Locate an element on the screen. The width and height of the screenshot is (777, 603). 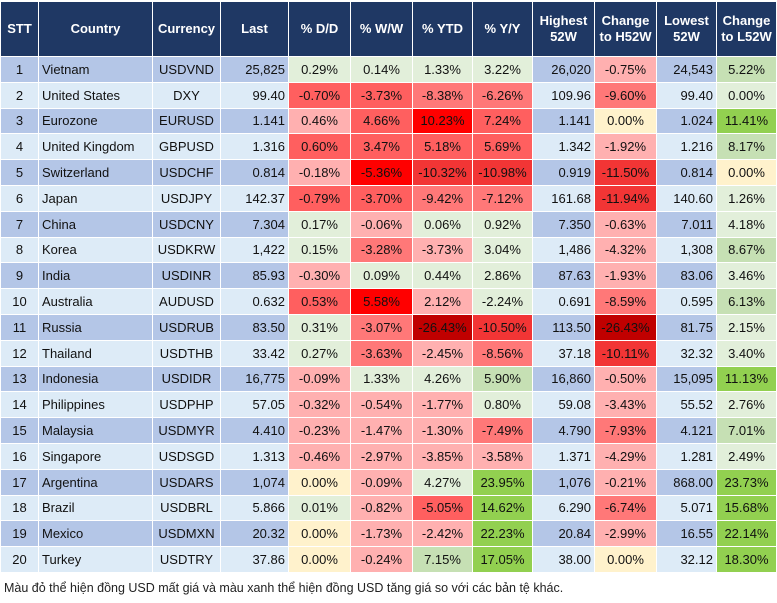
last-cell: 1,074 is located at coordinates (254, 482).